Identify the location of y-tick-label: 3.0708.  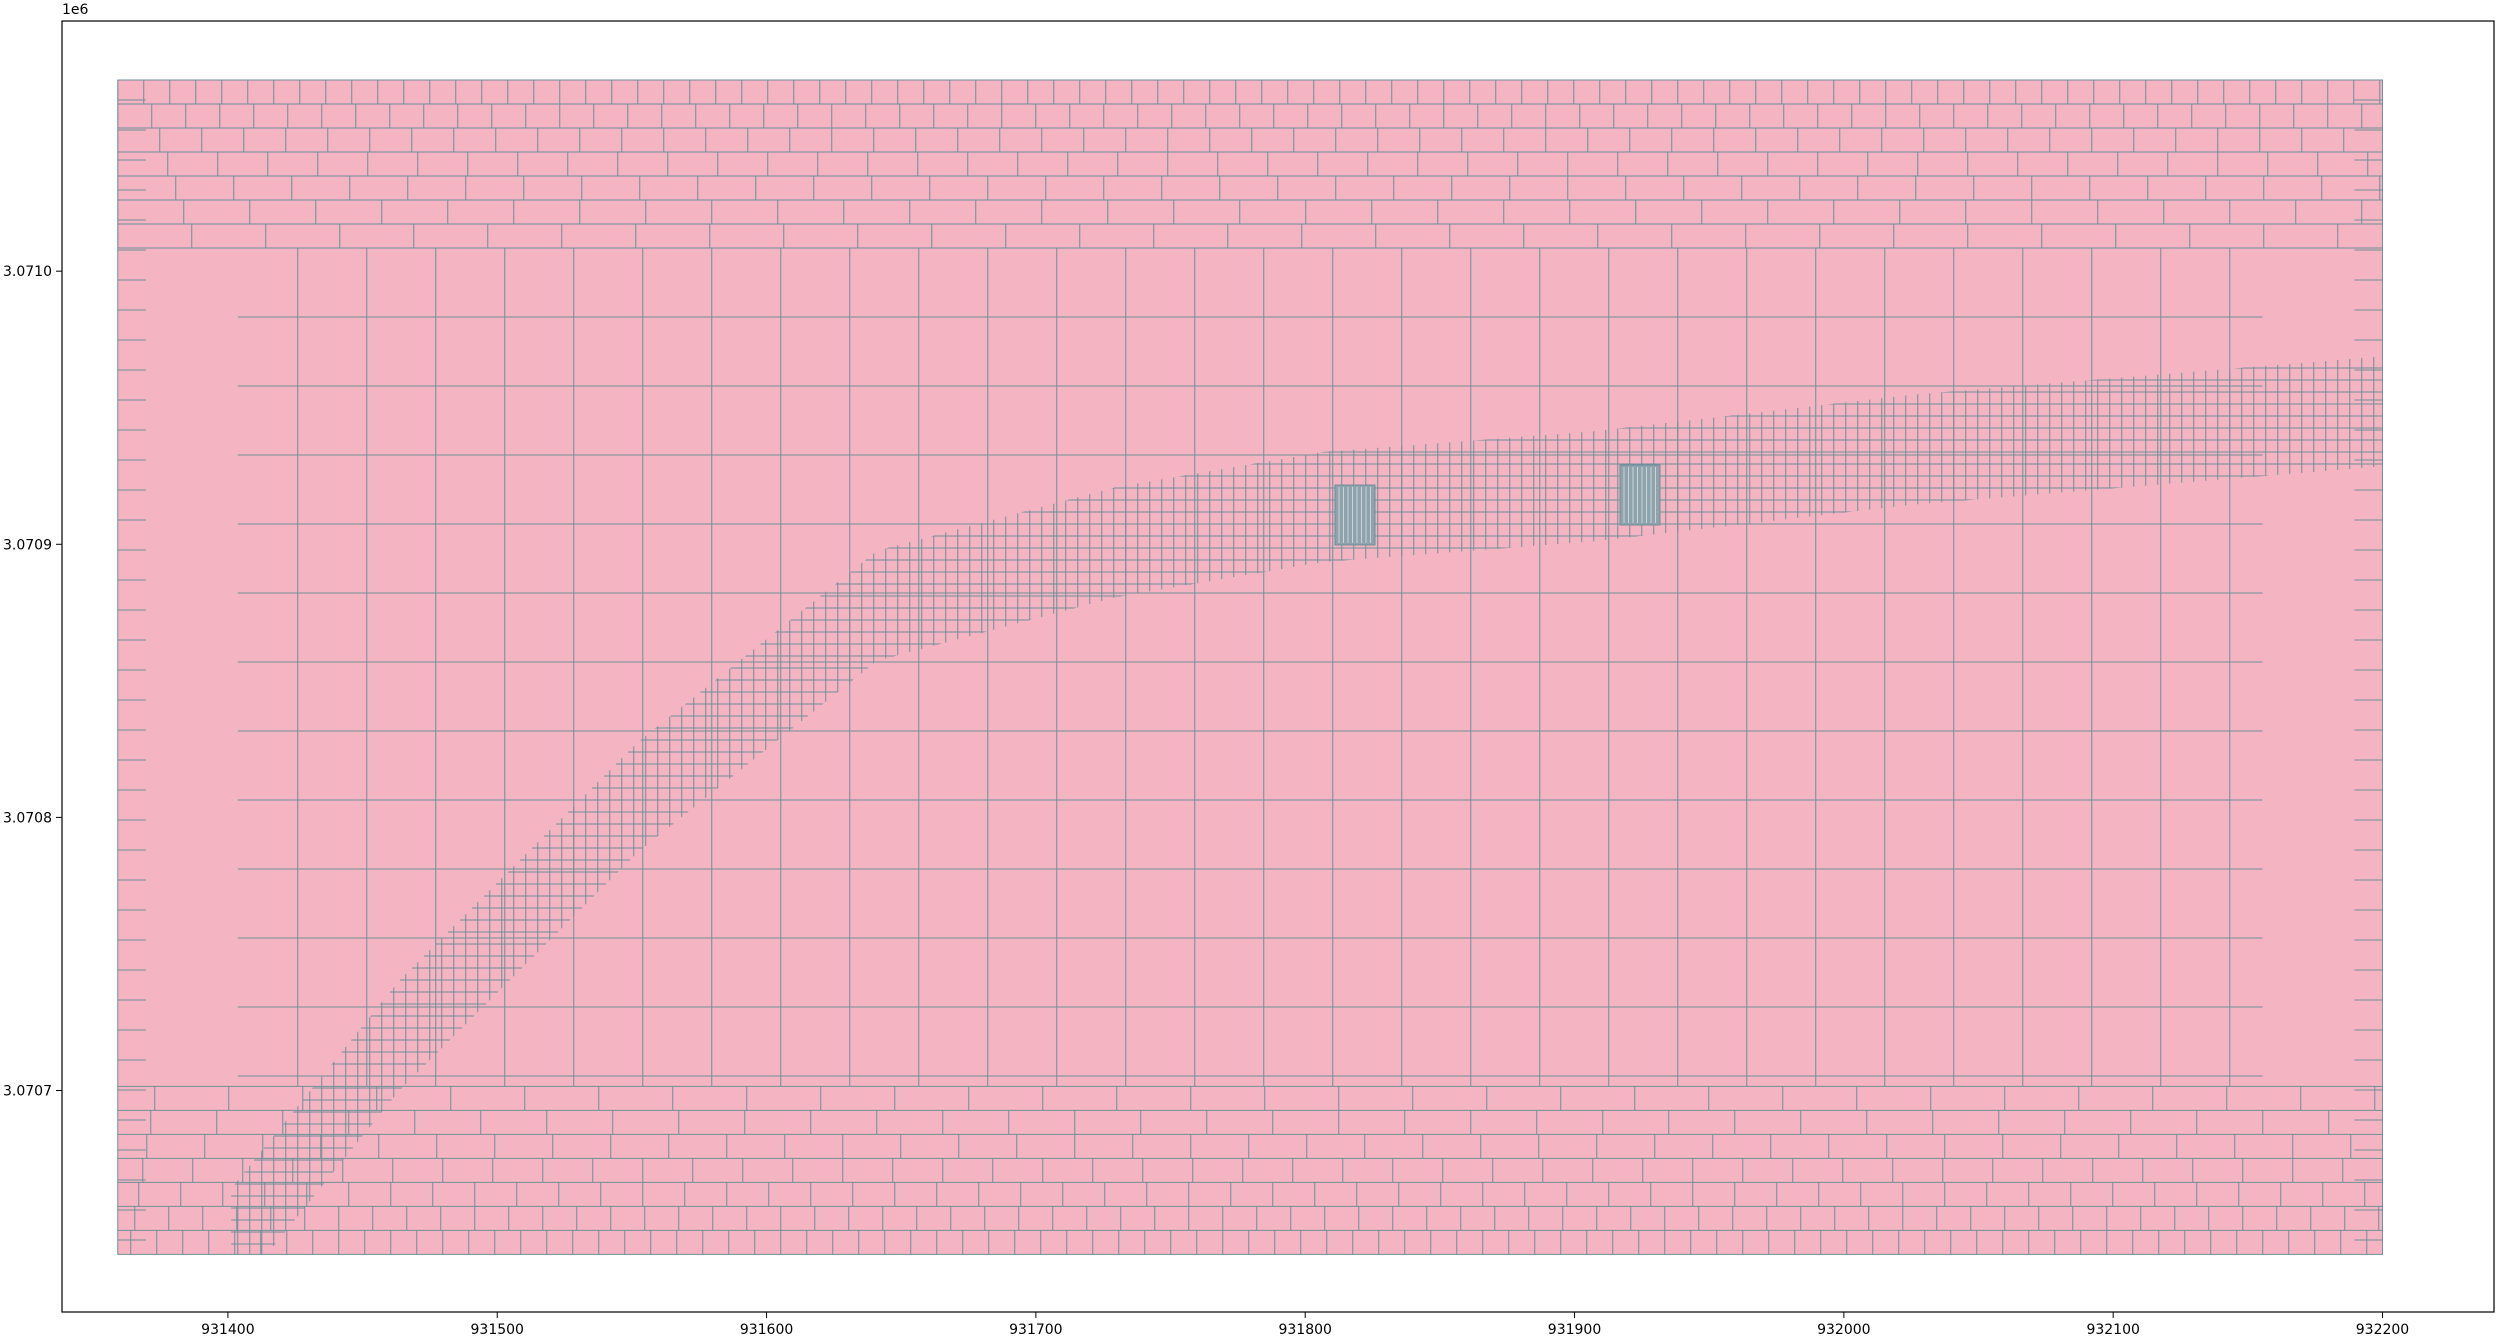
(27, 818).